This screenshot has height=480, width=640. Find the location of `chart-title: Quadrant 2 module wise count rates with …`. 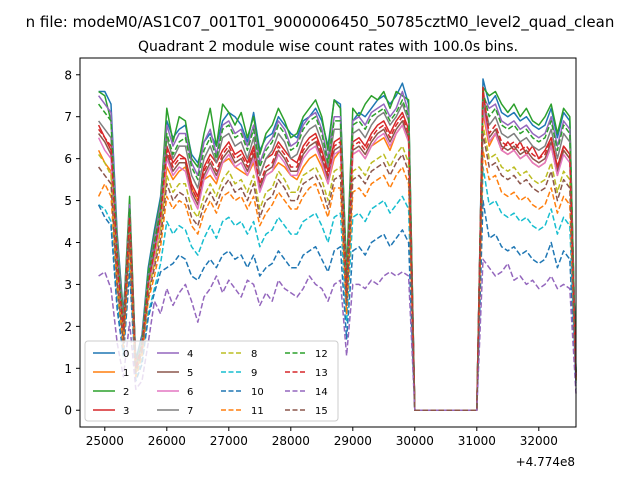

chart-title: Quadrant 2 module wise count rates with … is located at coordinates (328, 47).